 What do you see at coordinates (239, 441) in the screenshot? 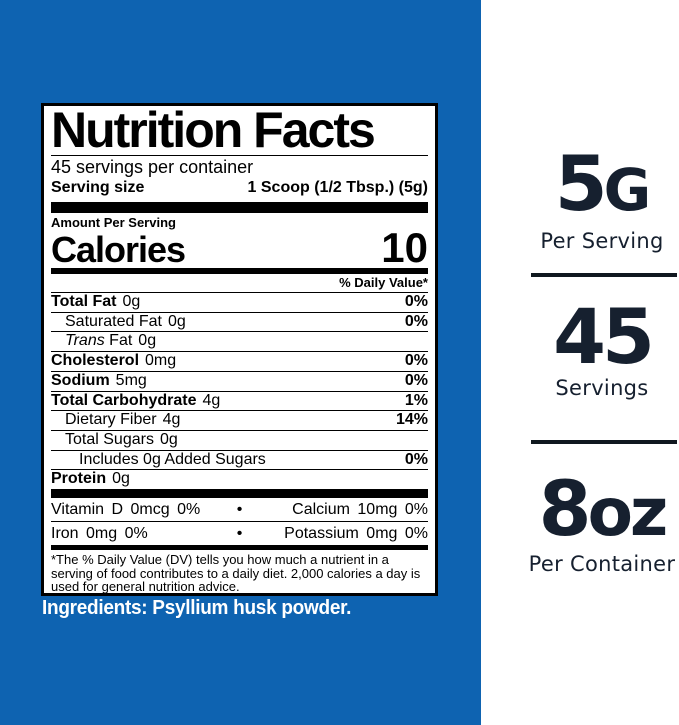
I see `nutrient-row-total-sugars: Total Sugars 0g` at bounding box center [239, 441].